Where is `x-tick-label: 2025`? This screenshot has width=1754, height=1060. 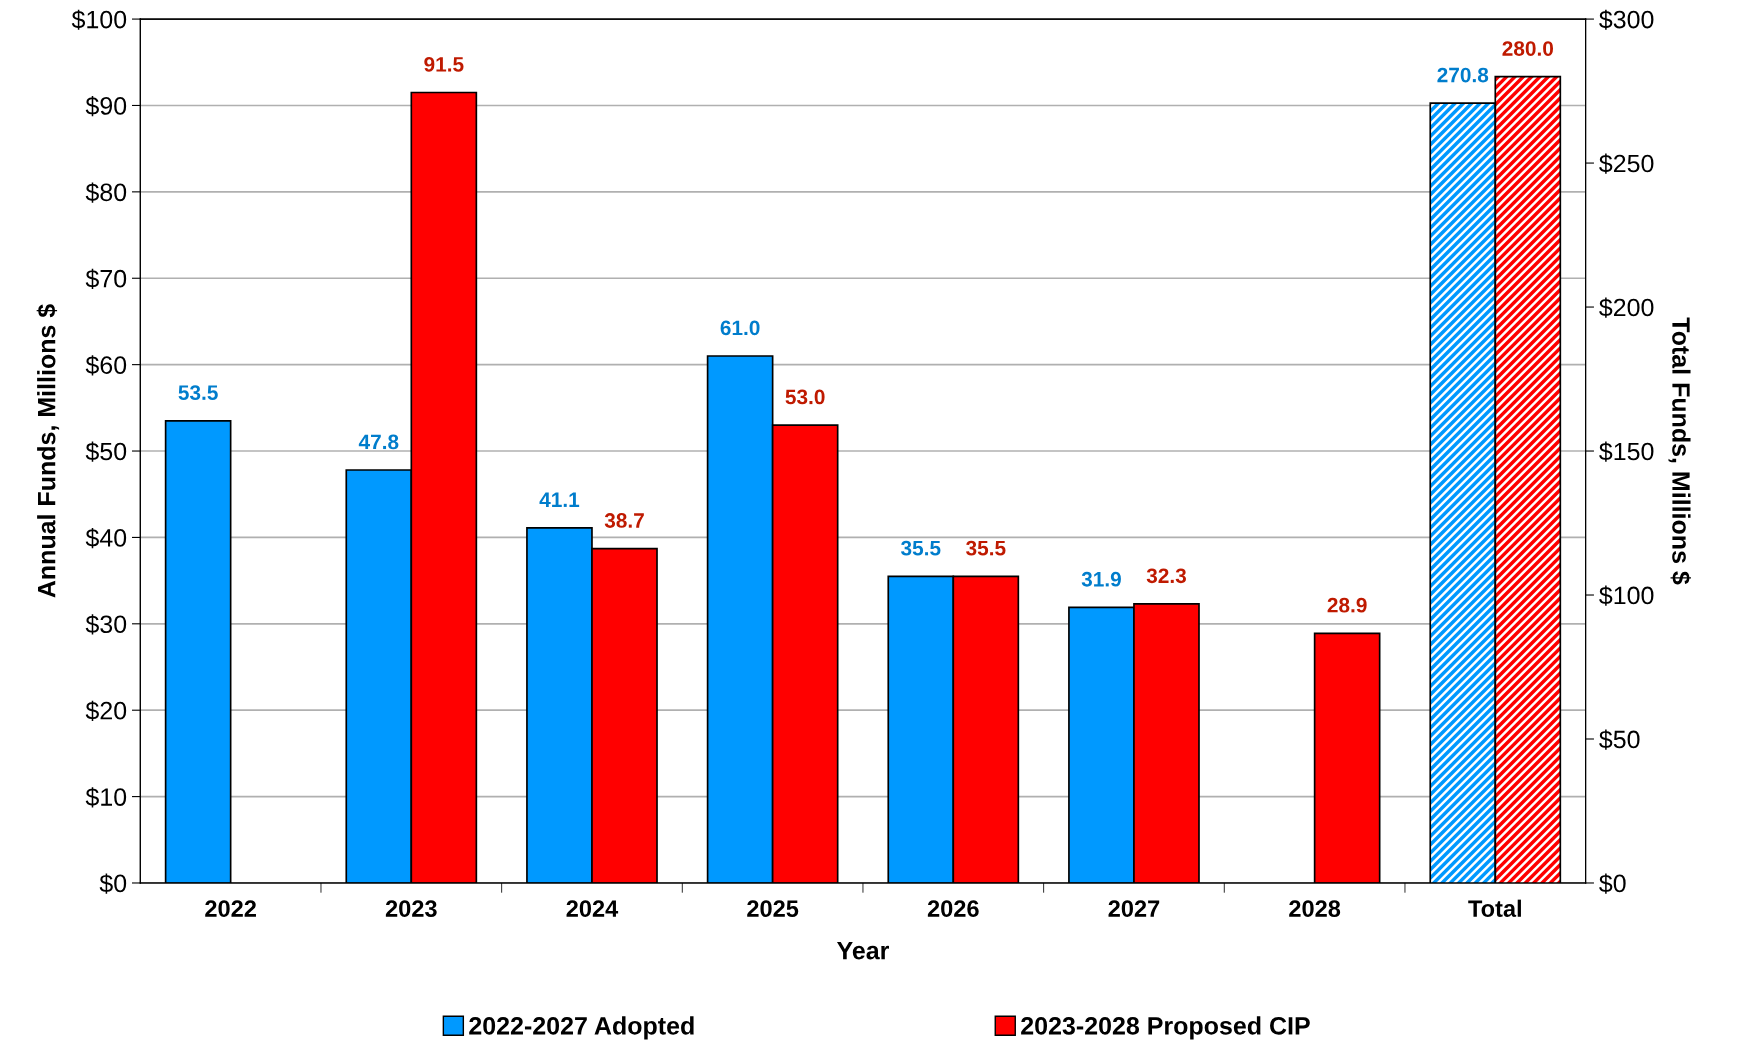
x-tick-label: 2025 is located at coordinates (773, 908).